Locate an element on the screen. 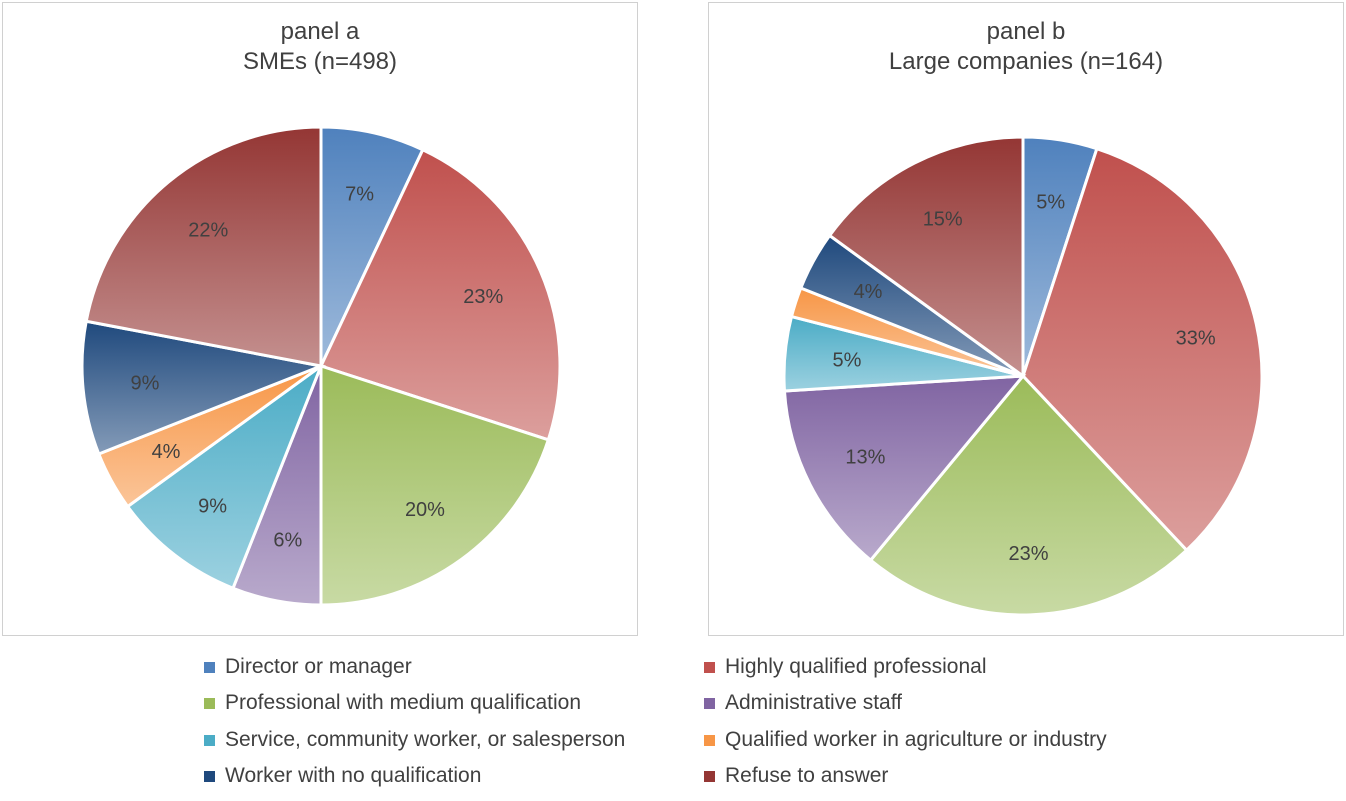 The height and width of the screenshot is (801, 1346). pie-slice-administrative is located at coordinates (904, 468).